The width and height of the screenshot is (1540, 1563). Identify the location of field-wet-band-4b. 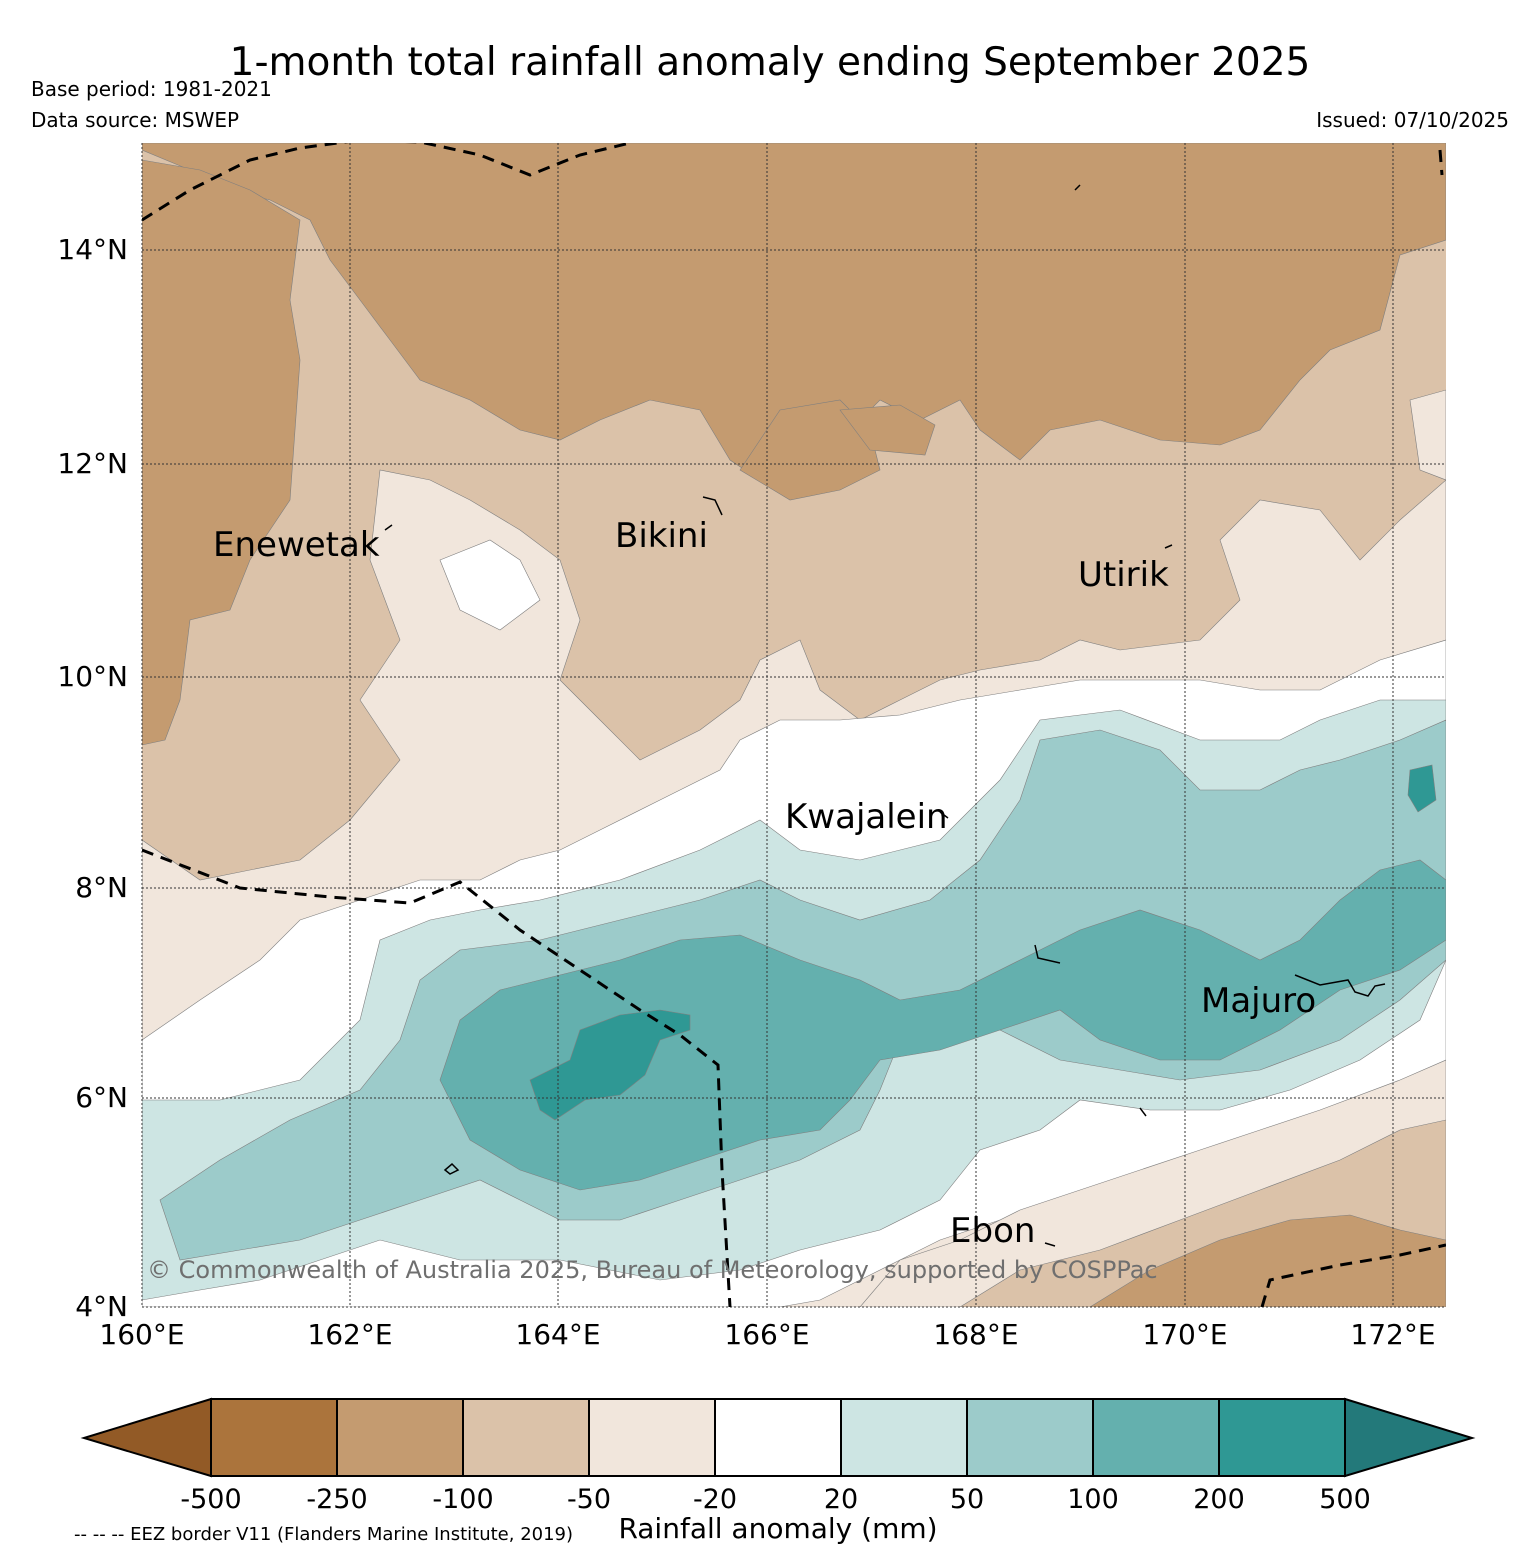
(1422, 788).